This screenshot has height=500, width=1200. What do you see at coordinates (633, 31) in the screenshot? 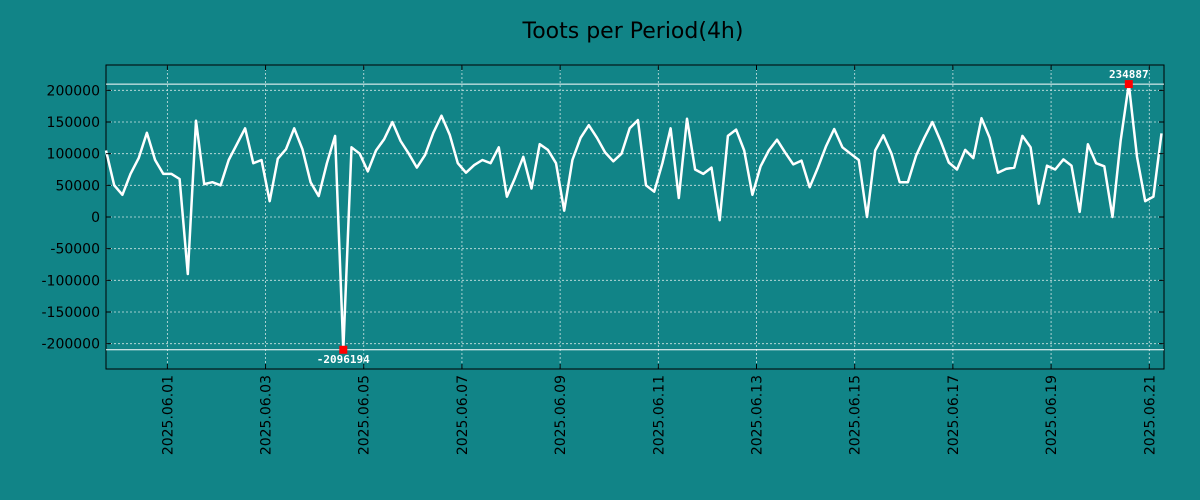
I see `chart-title: Toots per Period(4h)` at bounding box center [633, 31].